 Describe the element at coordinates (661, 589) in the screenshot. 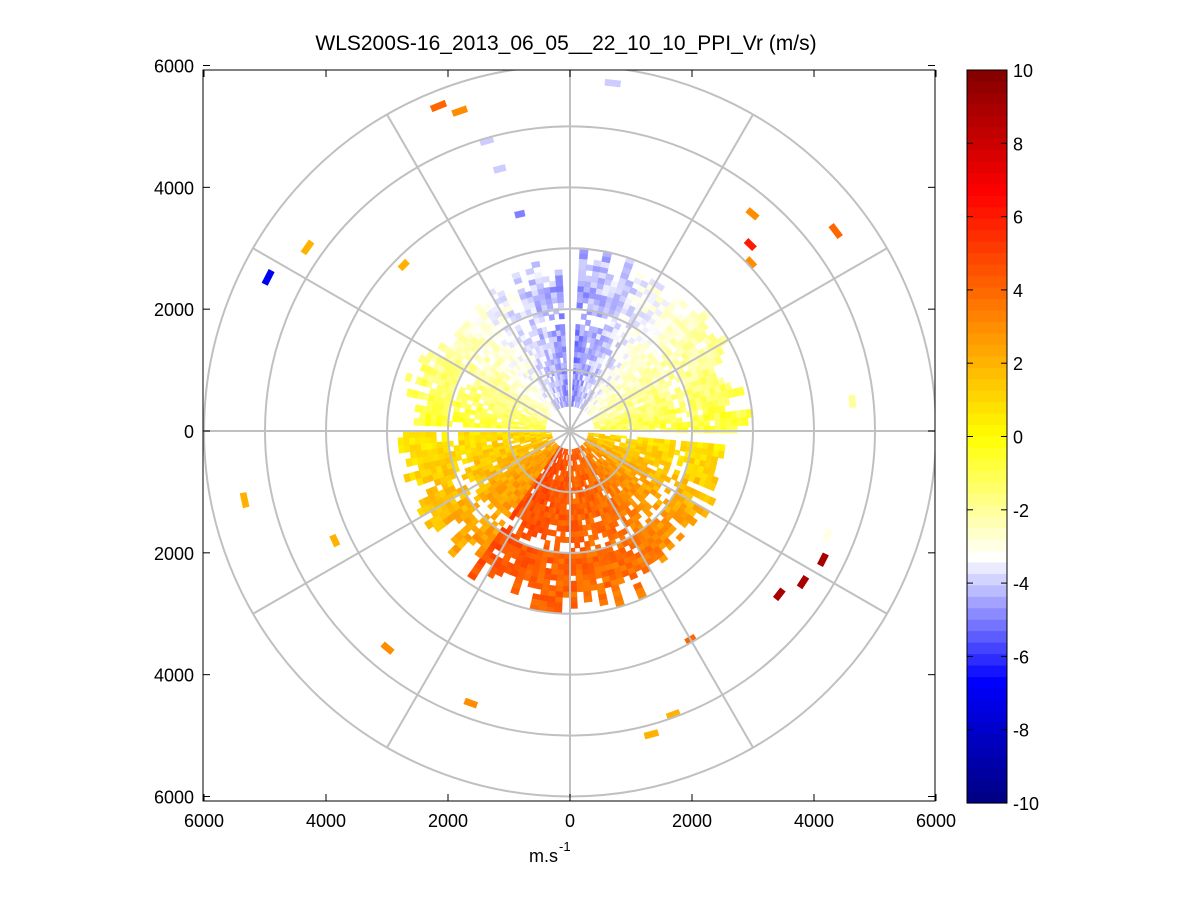

I see `azimuth-spoke` at that location.